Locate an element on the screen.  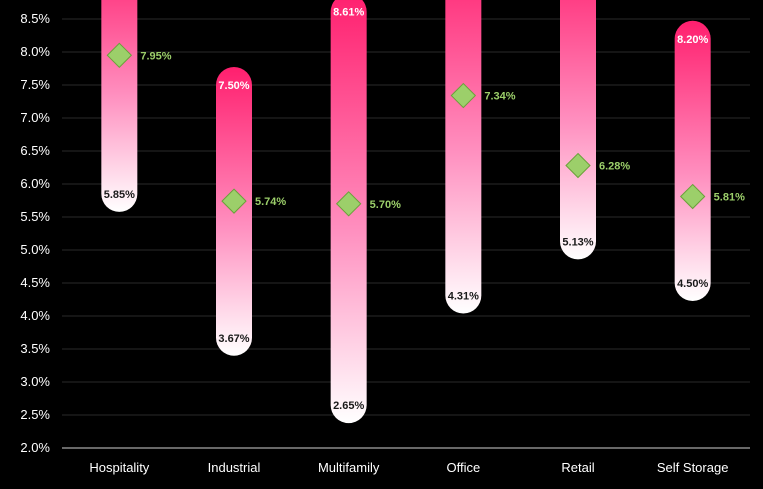
y-tick-label: 4.5% is located at coordinates (35, 282).